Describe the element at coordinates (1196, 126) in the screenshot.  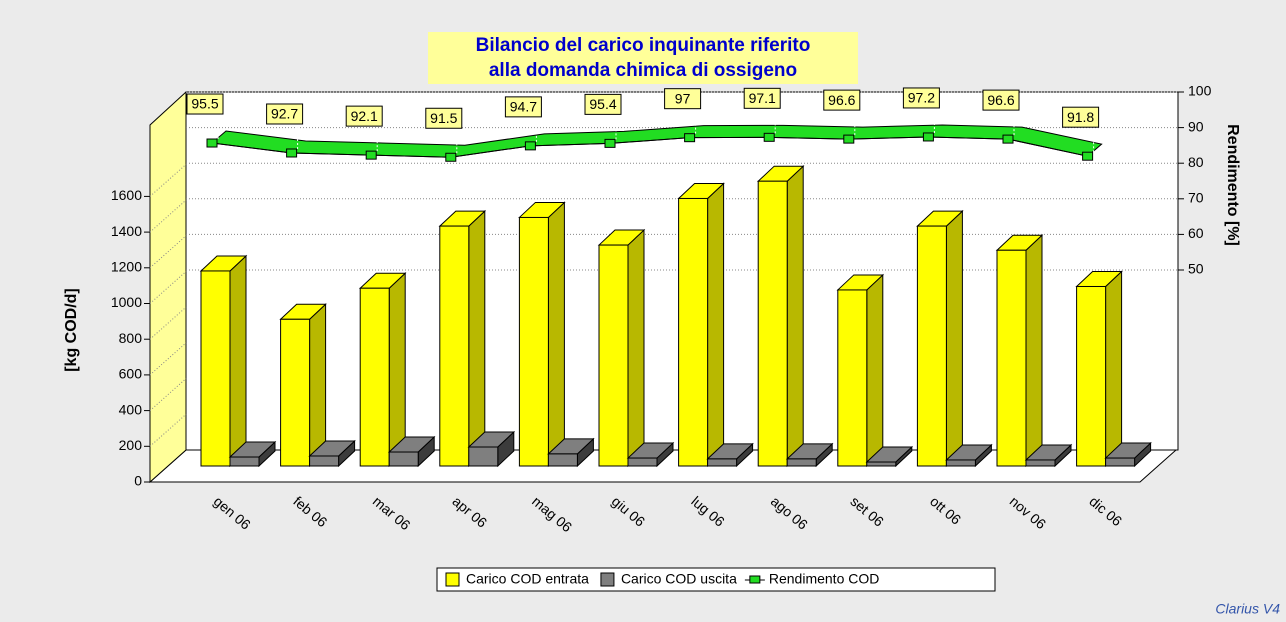
I see `y2-tick-label: 90` at that location.